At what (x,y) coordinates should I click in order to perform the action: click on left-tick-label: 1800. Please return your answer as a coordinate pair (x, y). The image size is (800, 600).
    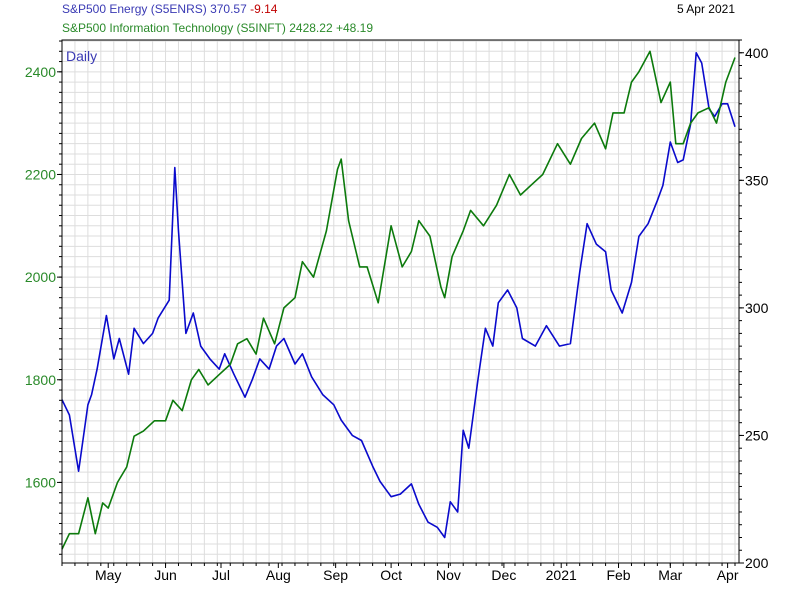
    Looking at the image, I should click on (40, 380).